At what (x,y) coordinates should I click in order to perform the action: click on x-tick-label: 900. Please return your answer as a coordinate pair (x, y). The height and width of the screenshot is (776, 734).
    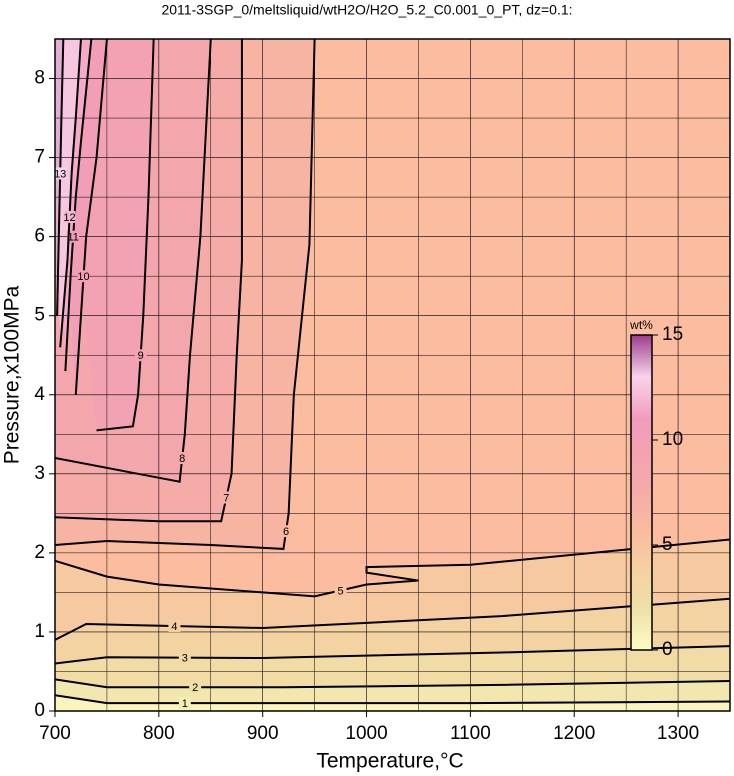
    Looking at the image, I should click on (263, 733).